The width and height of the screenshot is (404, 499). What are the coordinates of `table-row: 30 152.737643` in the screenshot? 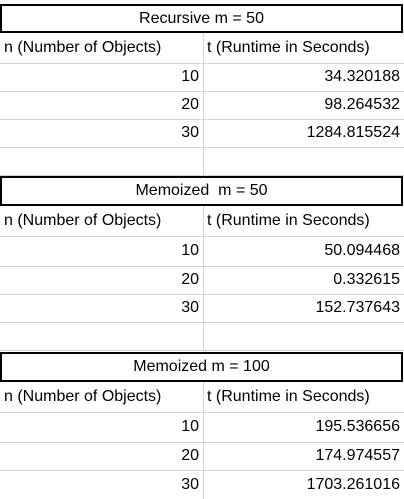 It's located at (202, 308).